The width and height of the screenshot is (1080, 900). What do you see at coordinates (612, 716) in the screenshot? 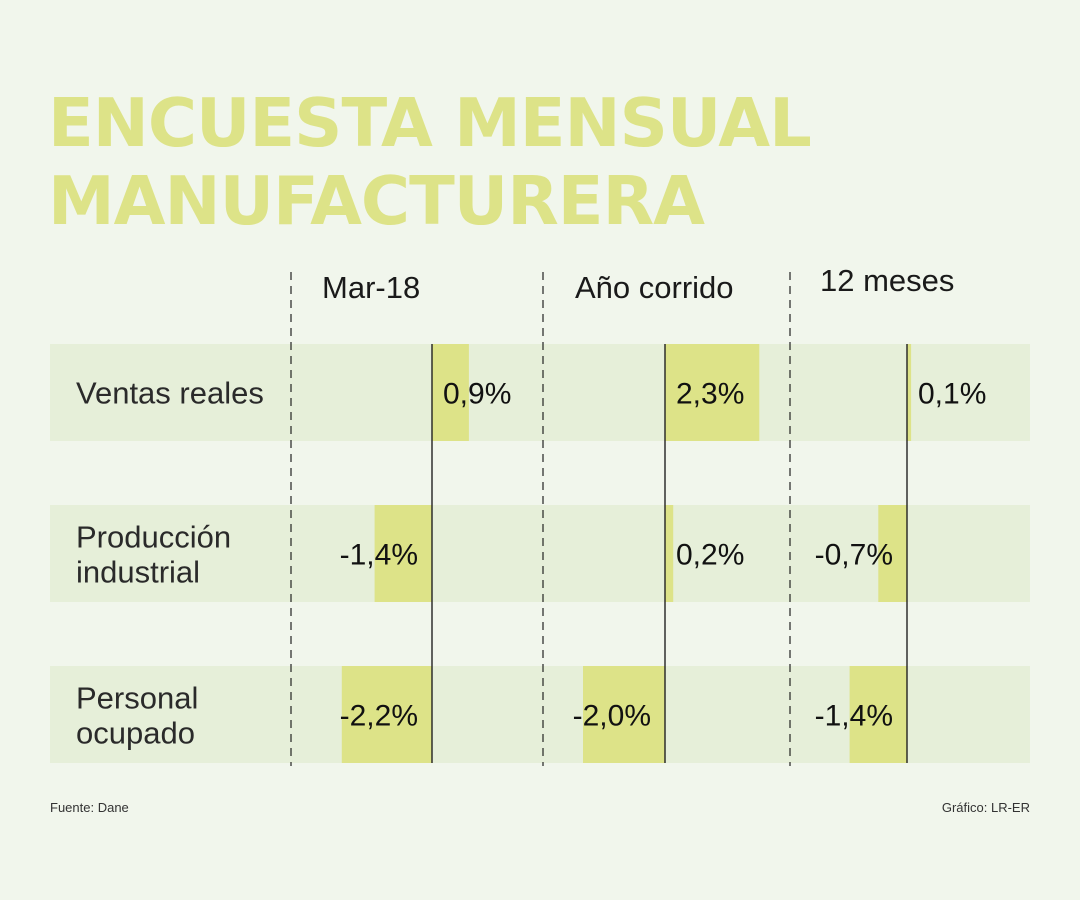
I see `value-label: -2,0%` at bounding box center [612, 716].